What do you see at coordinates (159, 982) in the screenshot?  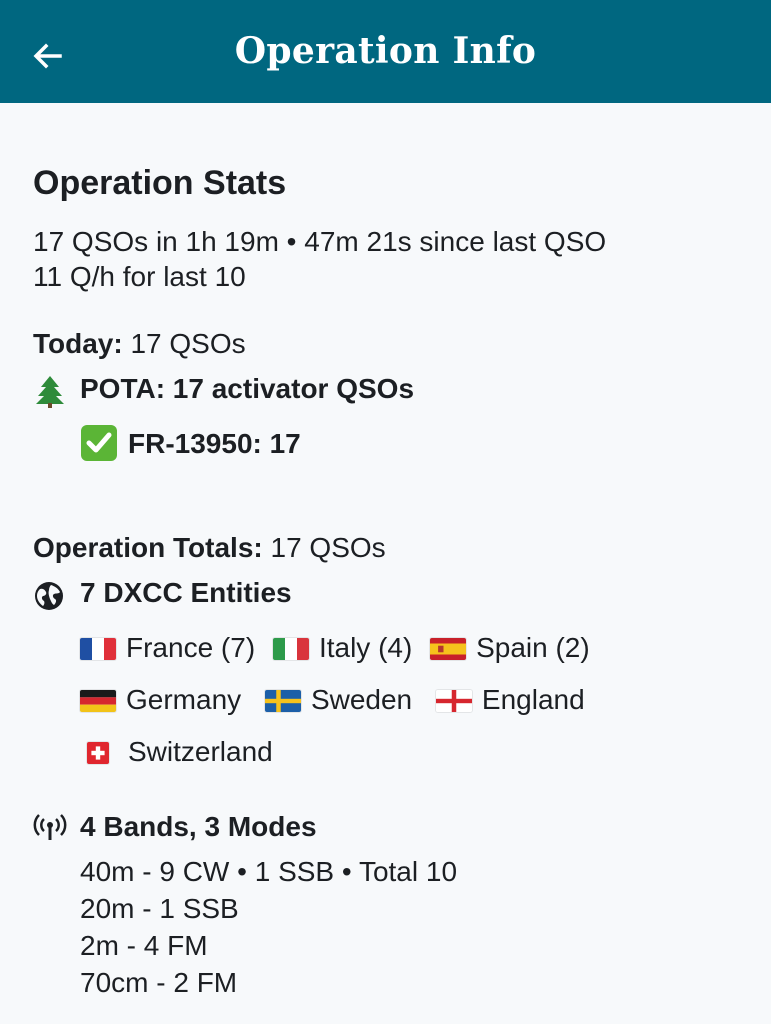 I see `band-row: 70cm - 2 FM` at bounding box center [159, 982].